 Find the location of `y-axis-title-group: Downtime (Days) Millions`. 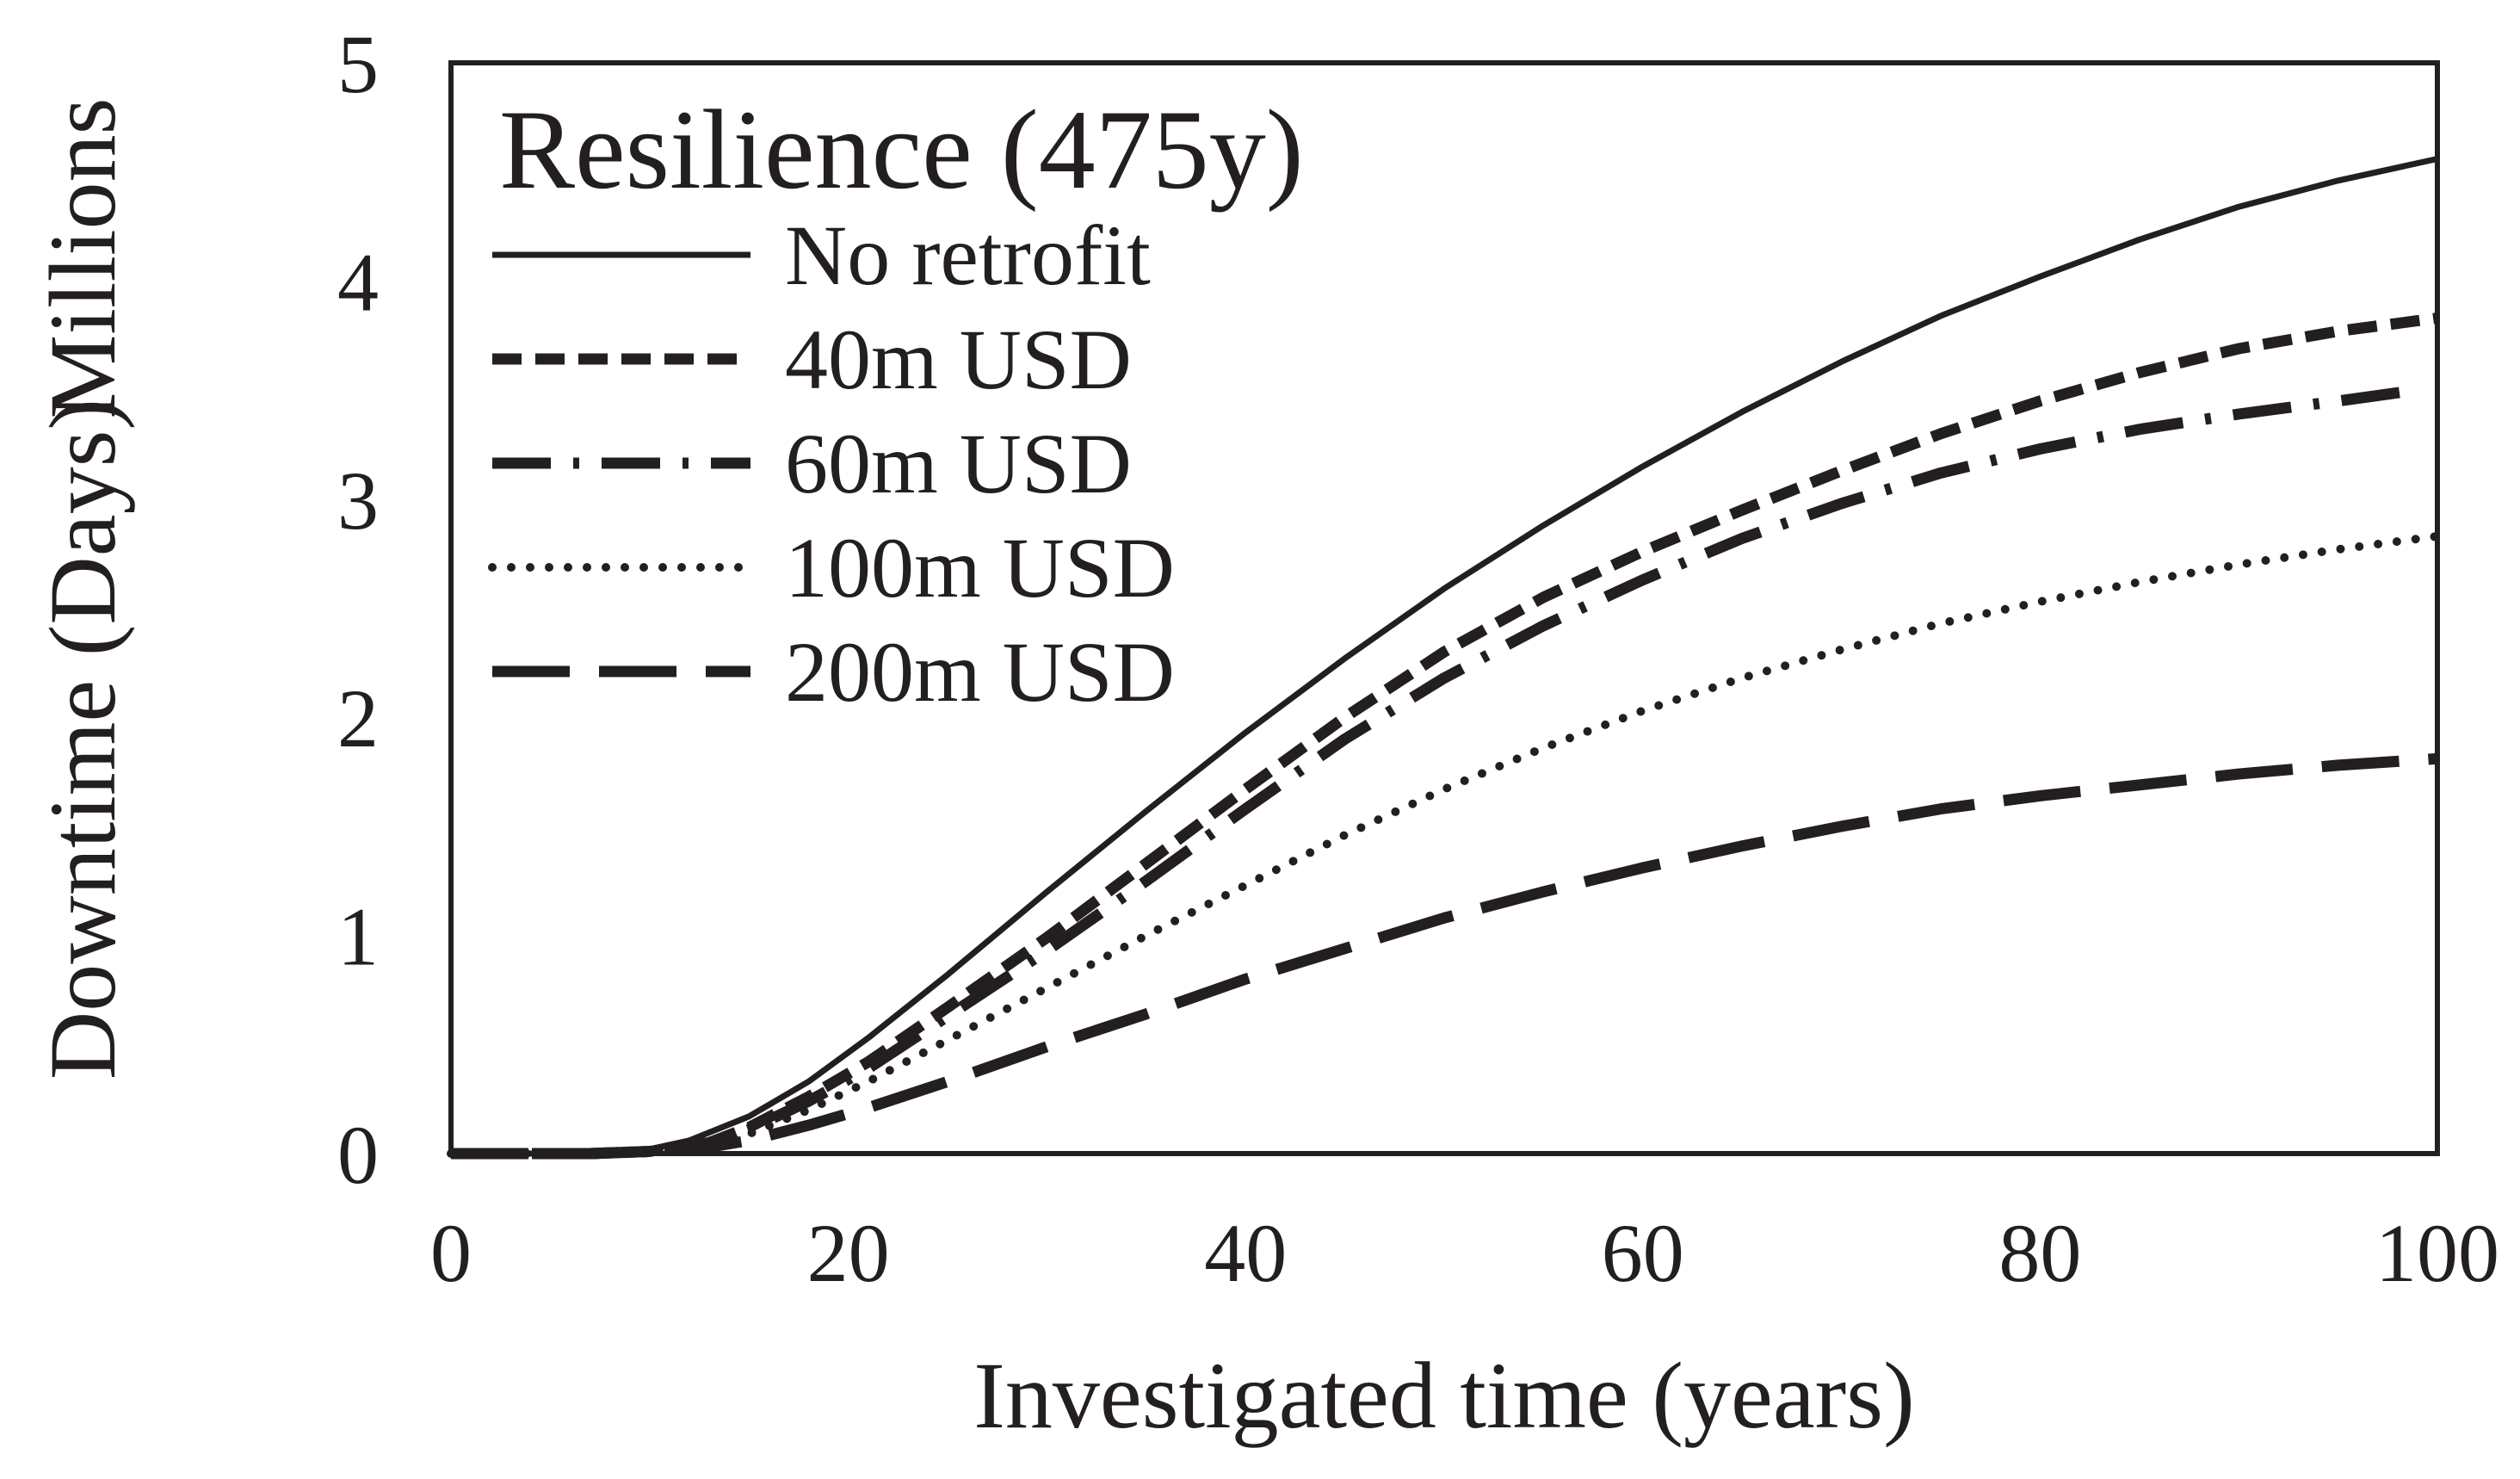

y-axis-title-group: Downtime (Days) Millions is located at coordinates (82, 589).